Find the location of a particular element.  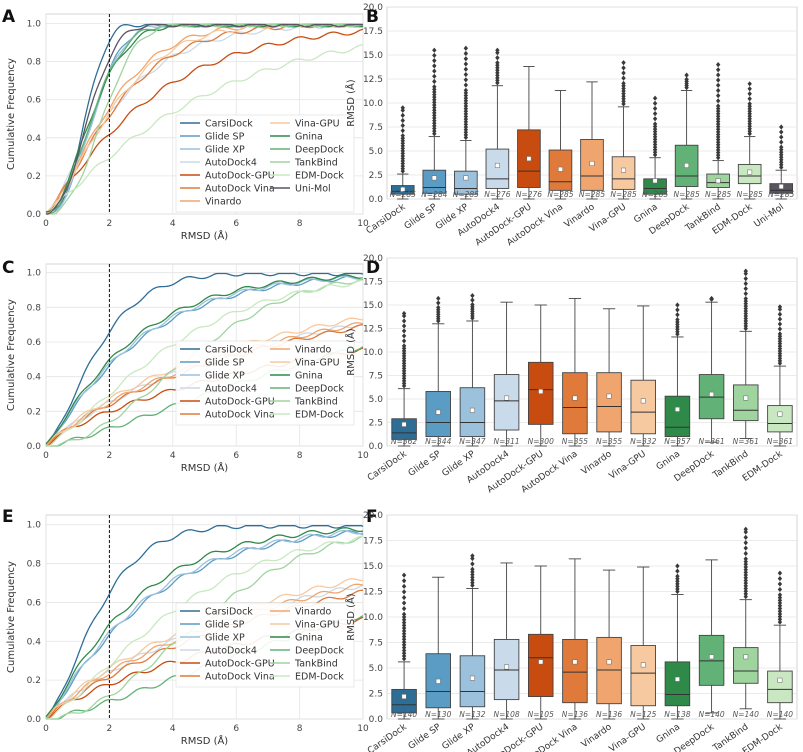

legend-entry: EDM-Dock is located at coordinates (319, 415).